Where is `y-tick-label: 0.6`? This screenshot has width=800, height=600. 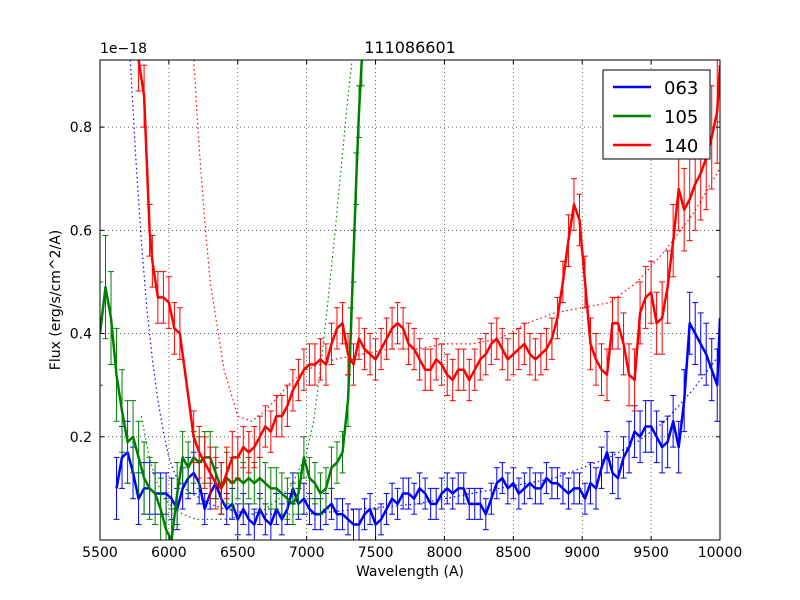
y-tick-label: 0.6 is located at coordinates (81, 231).